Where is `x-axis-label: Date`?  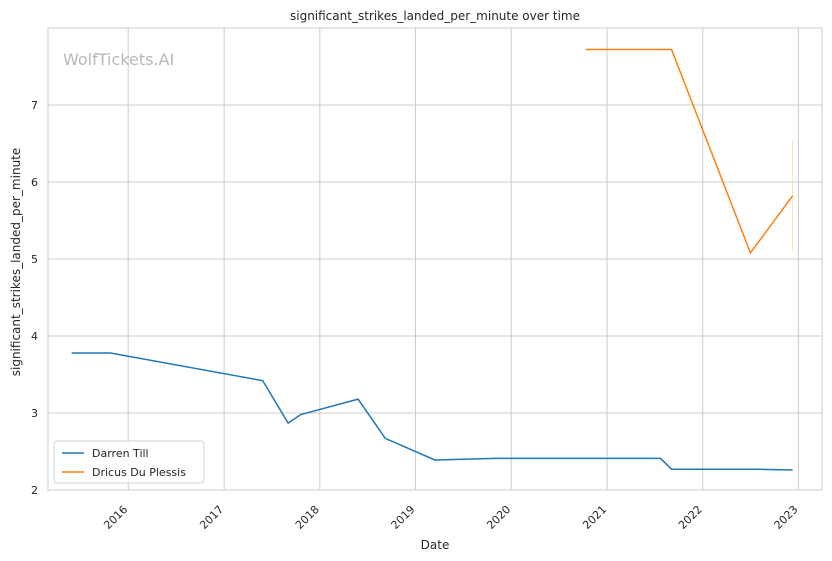 x-axis-label: Date is located at coordinates (435, 545).